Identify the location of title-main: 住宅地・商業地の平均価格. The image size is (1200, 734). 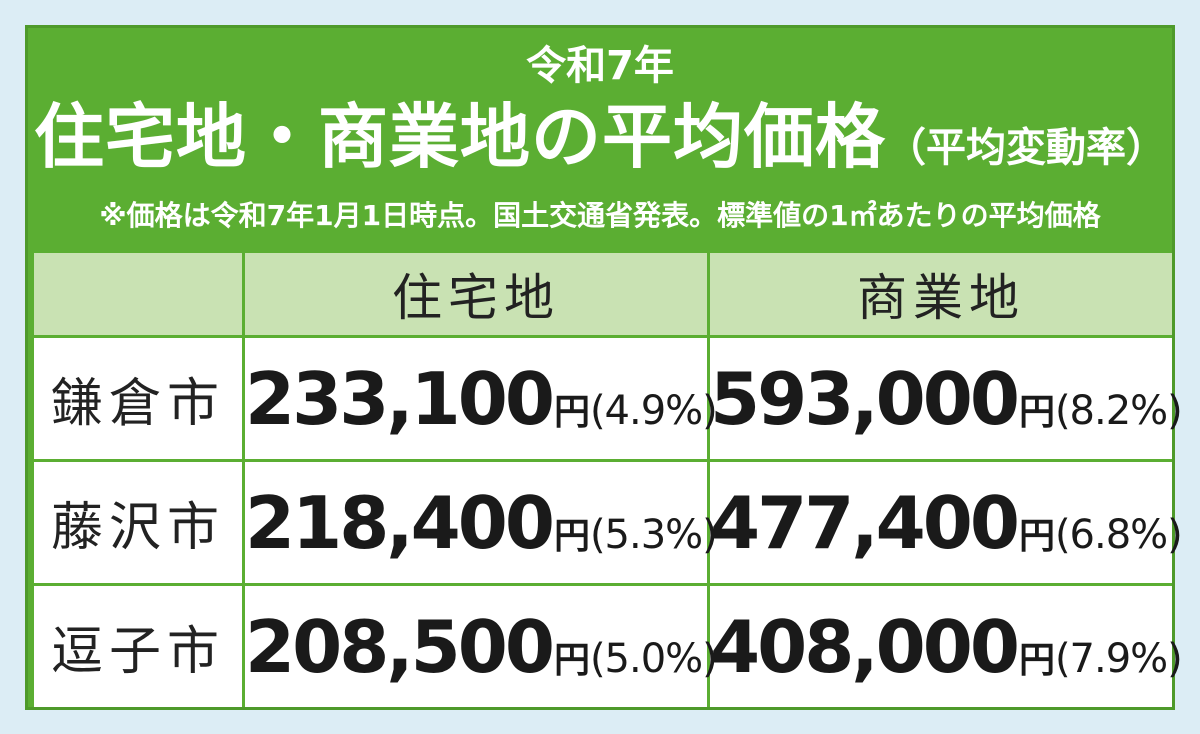
(460, 137).